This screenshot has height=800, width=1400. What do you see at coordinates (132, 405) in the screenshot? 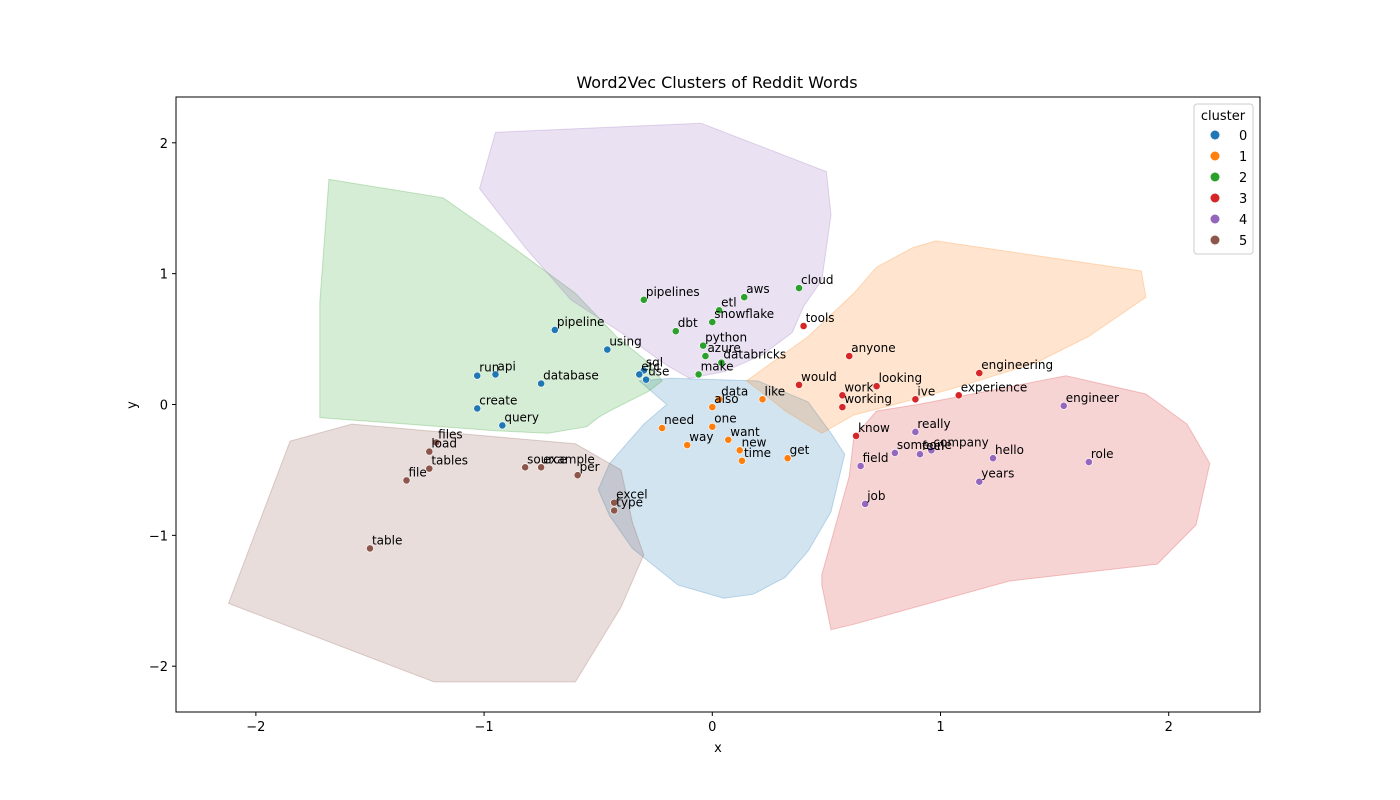
I see `y-axis-label: y` at bounding box center [132, 405].